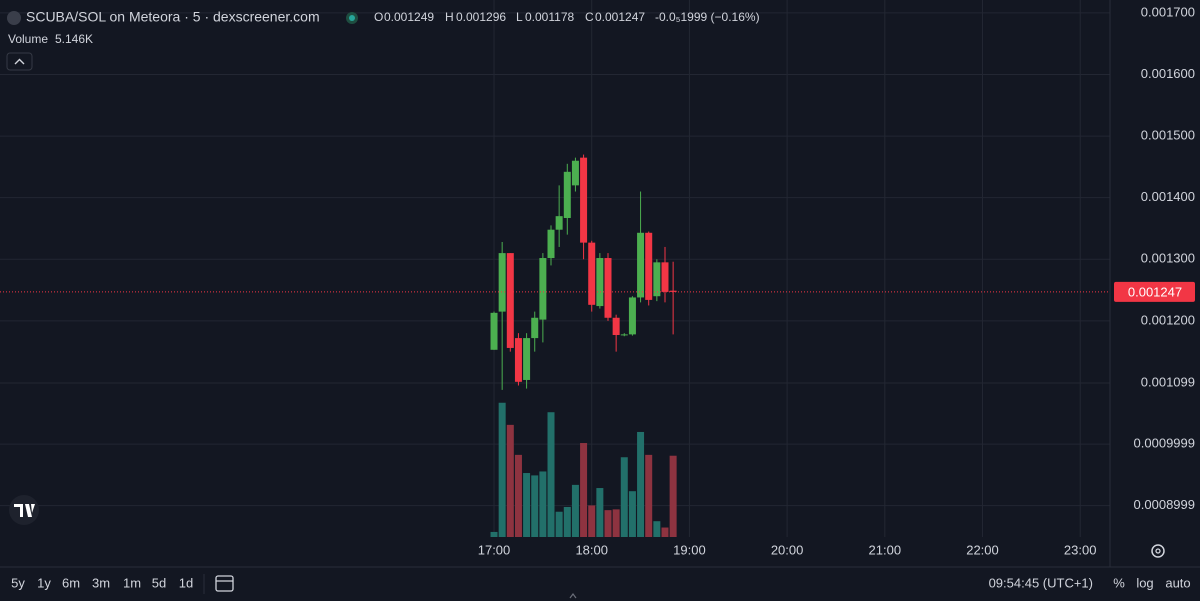 The width and height of the screenshot is (1200, 601). What do you see at coordinates (1168, 11) in the screenshot?
I see `y-tick-label: 0.001700` at bounding box center [1168, 11].